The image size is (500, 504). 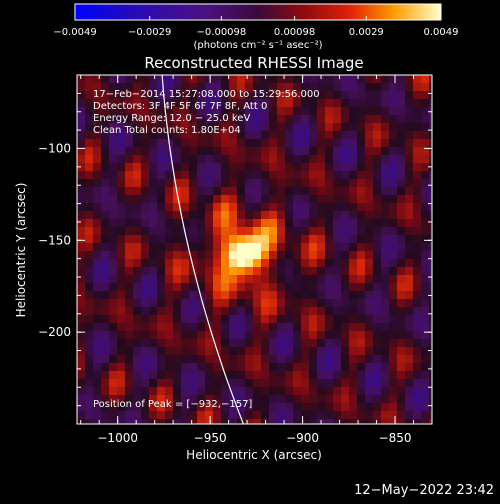 I want to click on colorbar-units-label: (photons cm⁻² s⁻¹ asec⁻²), so click(x=257, y=45).